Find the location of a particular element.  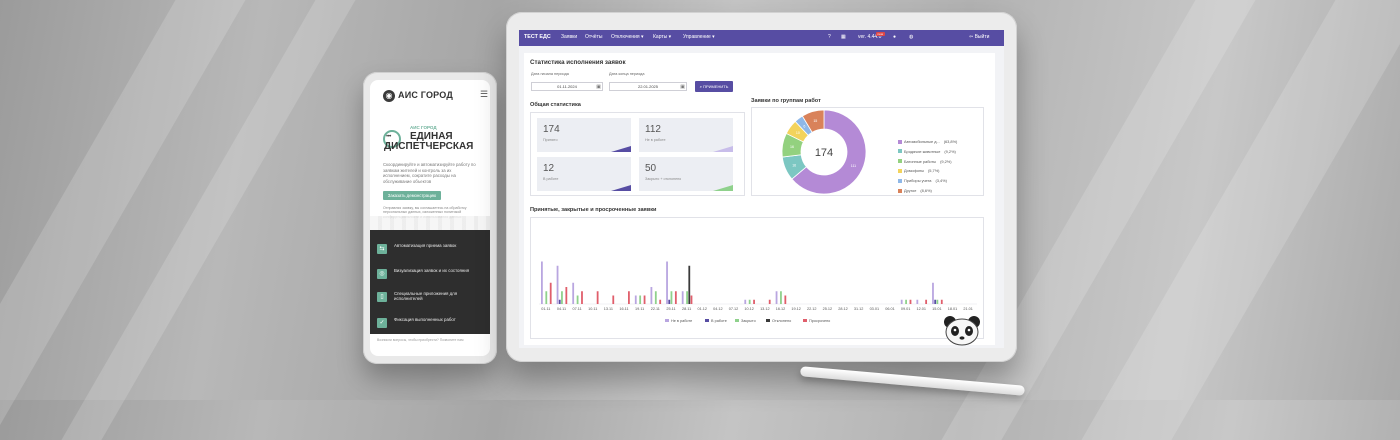

bar-legend-item: Закрыто is located at coordinates (745, 321).